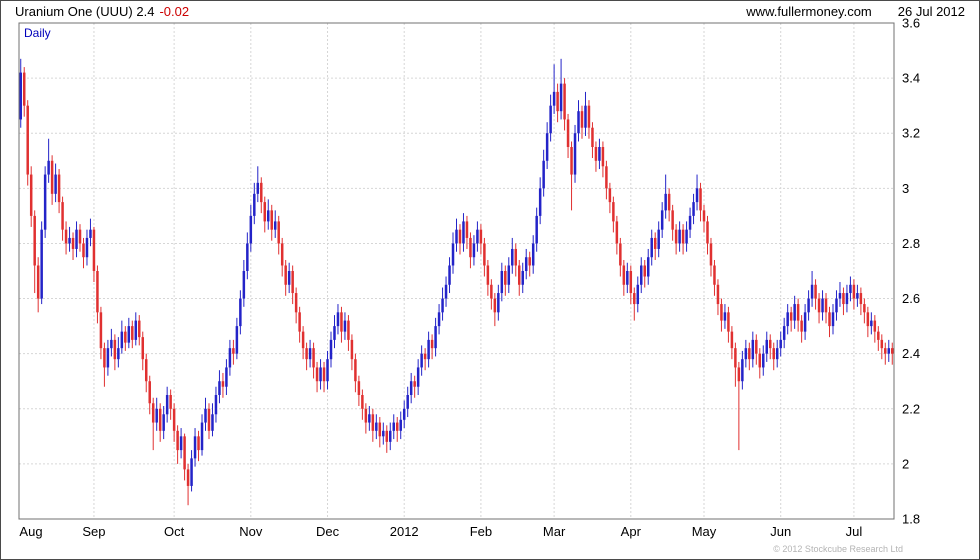  Describe the element at coordinates (911, 133) in the screenshot. I see `y-axis-label: 3.2` at that location.